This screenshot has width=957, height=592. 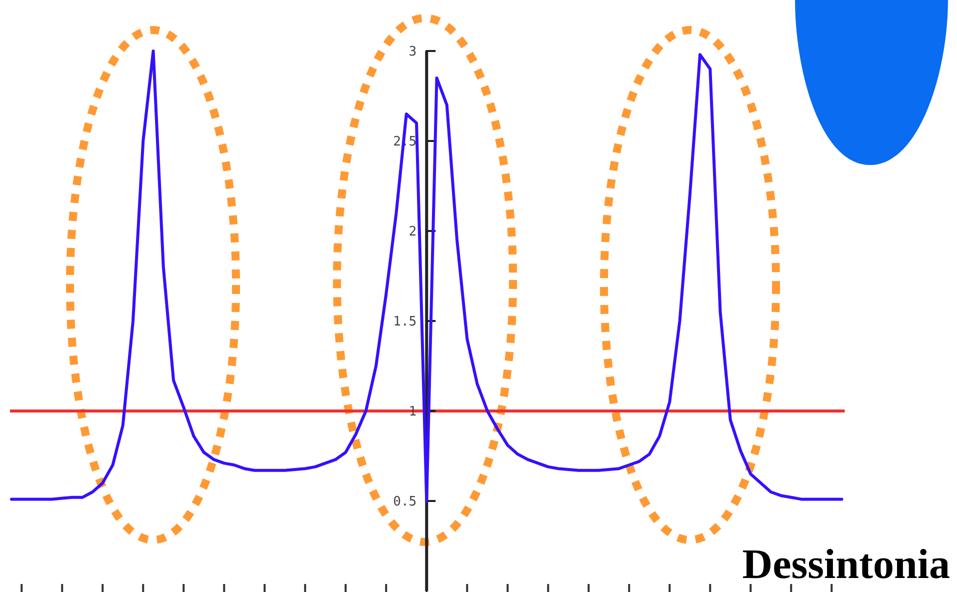 What do you see at coordinates (405, 322) in the screenshot?
I see `y-tick-label: 1.5` at bounding box center [405, 322].